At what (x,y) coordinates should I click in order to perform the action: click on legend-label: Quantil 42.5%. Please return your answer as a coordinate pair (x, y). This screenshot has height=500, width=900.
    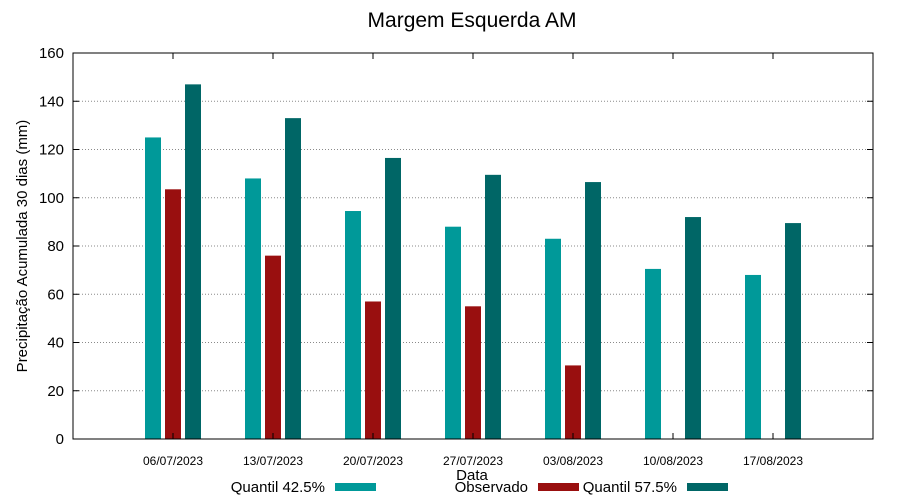
    Looking at the image, I should click on (278, 487).